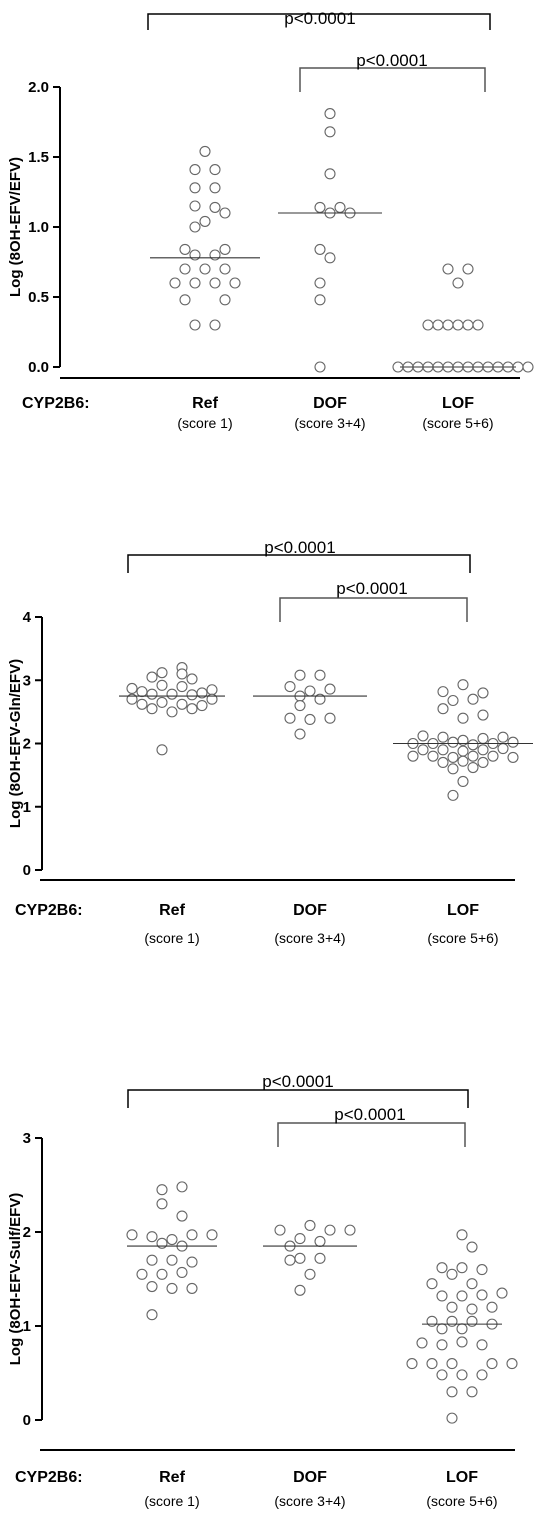  I want to click on y-tick-label: 1, so click(27, 807).